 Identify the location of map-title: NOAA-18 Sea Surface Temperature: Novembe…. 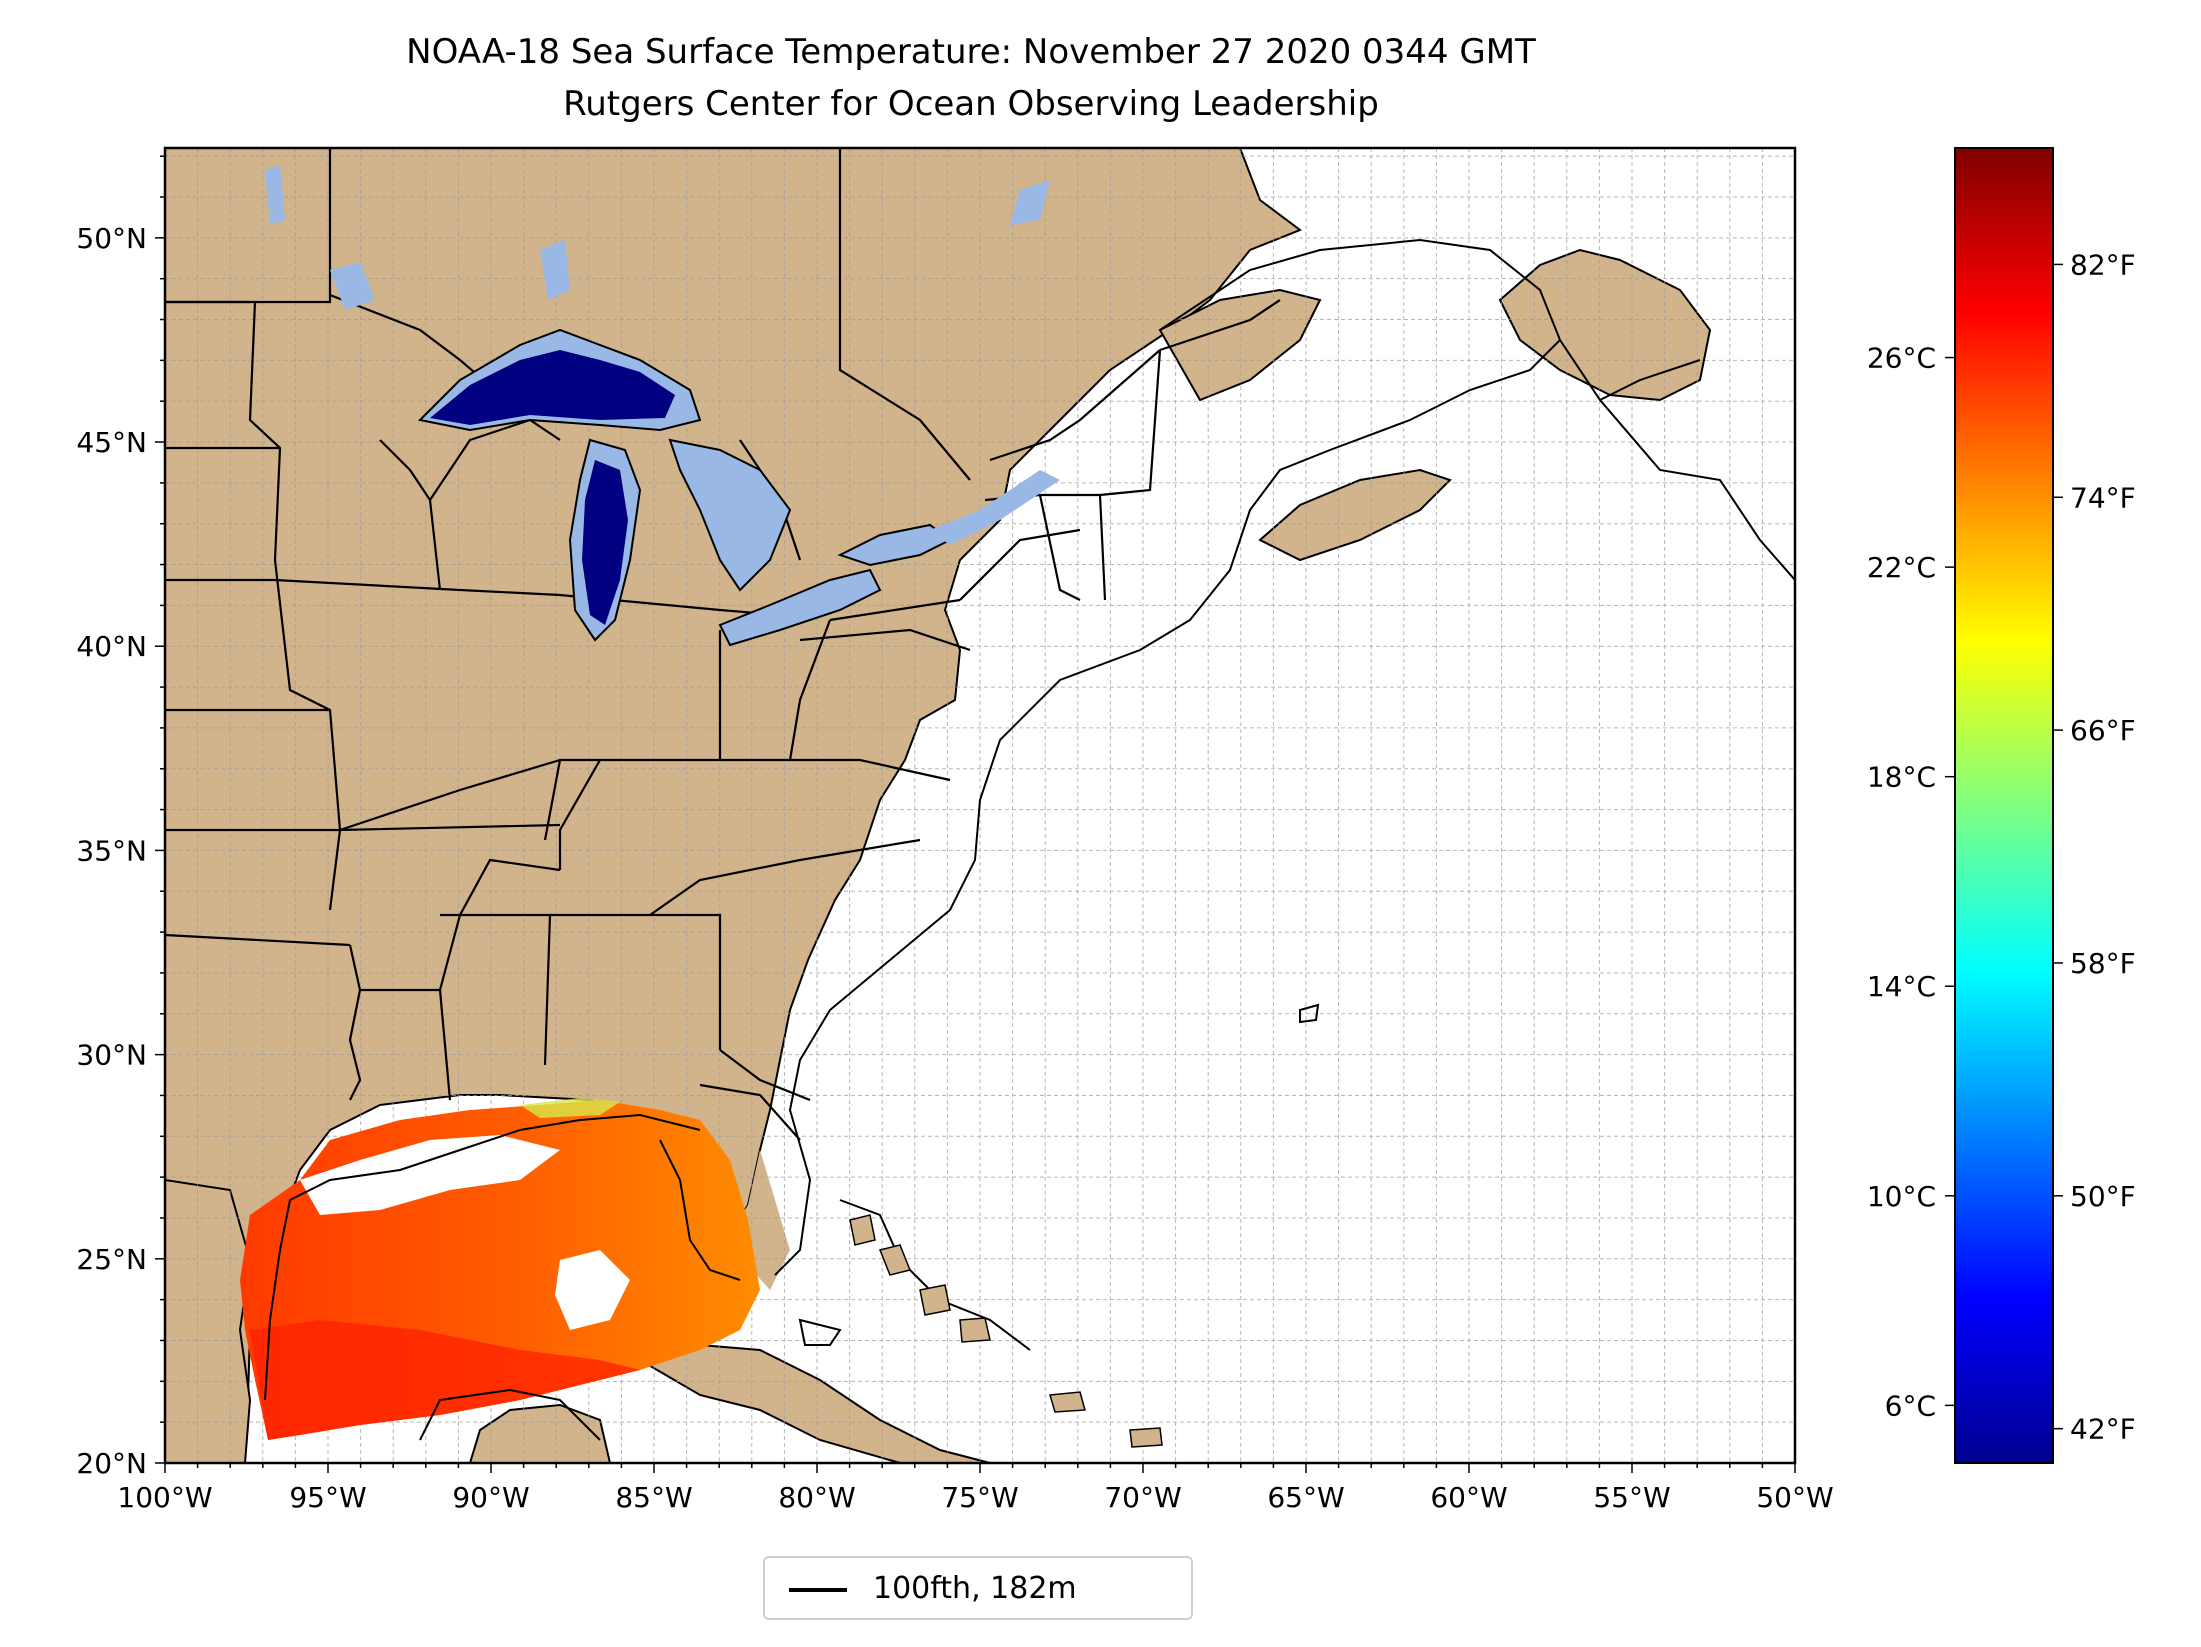
(971, 52).